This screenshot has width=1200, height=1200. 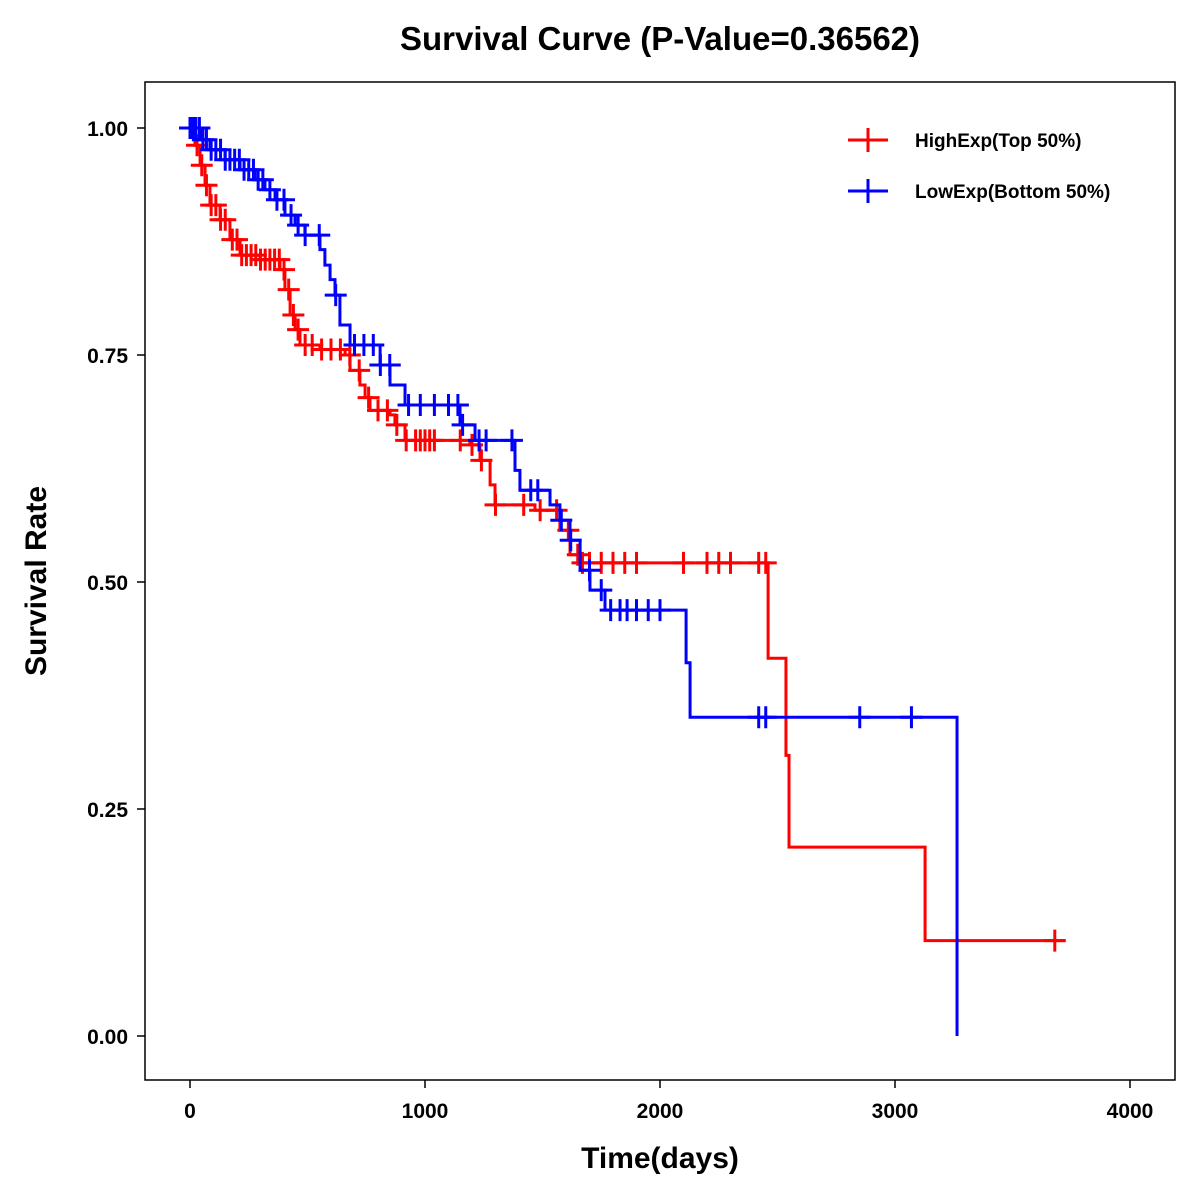 What do you see at coordinates (107, 583) in the screenshot?
I see `y-tick-label: 0.50` at bounding box center [107, 583].